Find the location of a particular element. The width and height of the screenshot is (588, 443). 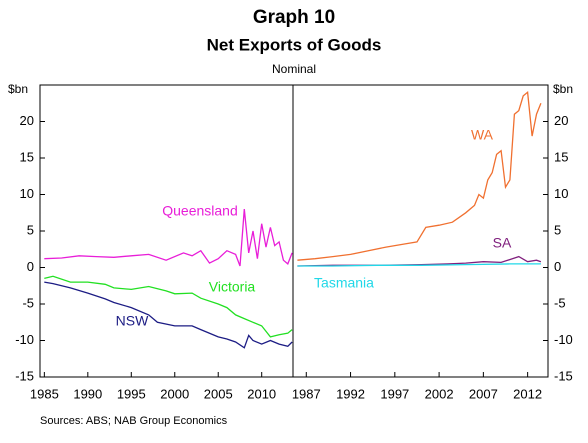

x-tick-label: 2007 is located at coordinates (483, 393).